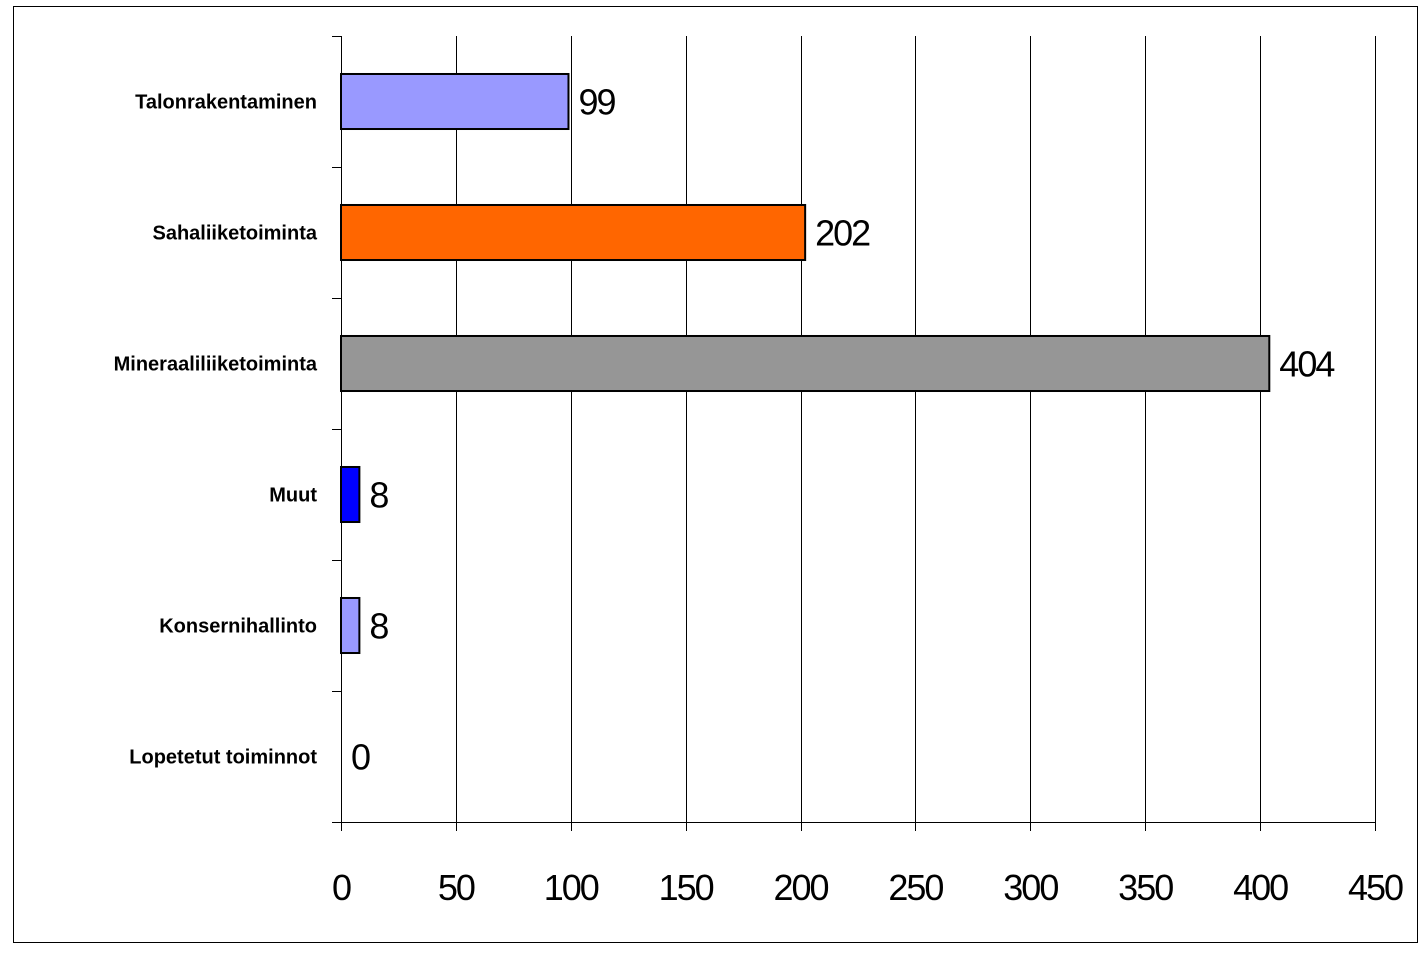 Image resolution: width=1420 pixels, height=953 pixels. What do you see at coordinates (456, 887) in the screenshot?
I see `x-tick-label: 50` at bounding box center [456, 887].